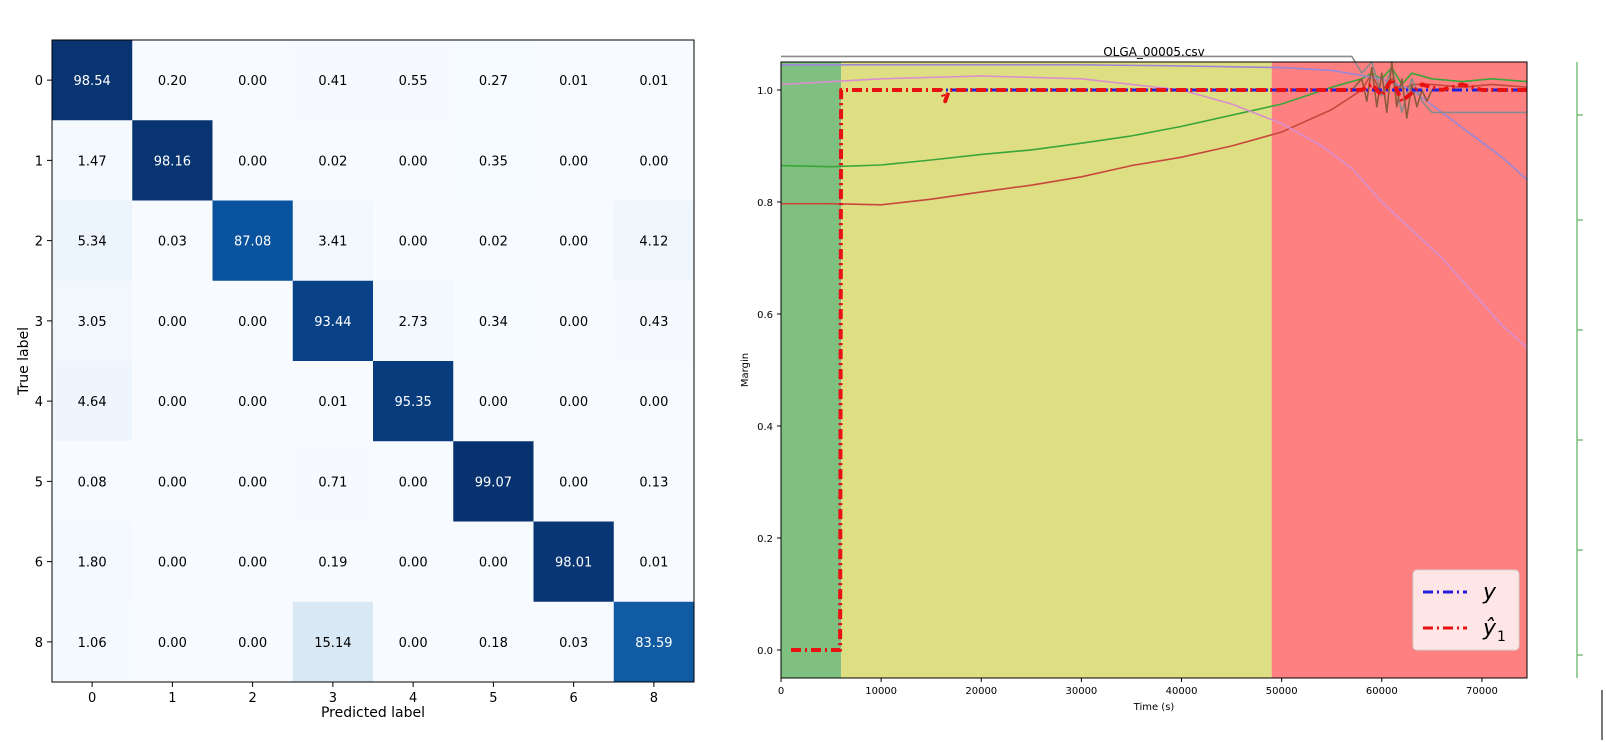  Describe the element at coordinates (252, 242) in the screenshot. I see `cell-value-label: 87.08` at that location.